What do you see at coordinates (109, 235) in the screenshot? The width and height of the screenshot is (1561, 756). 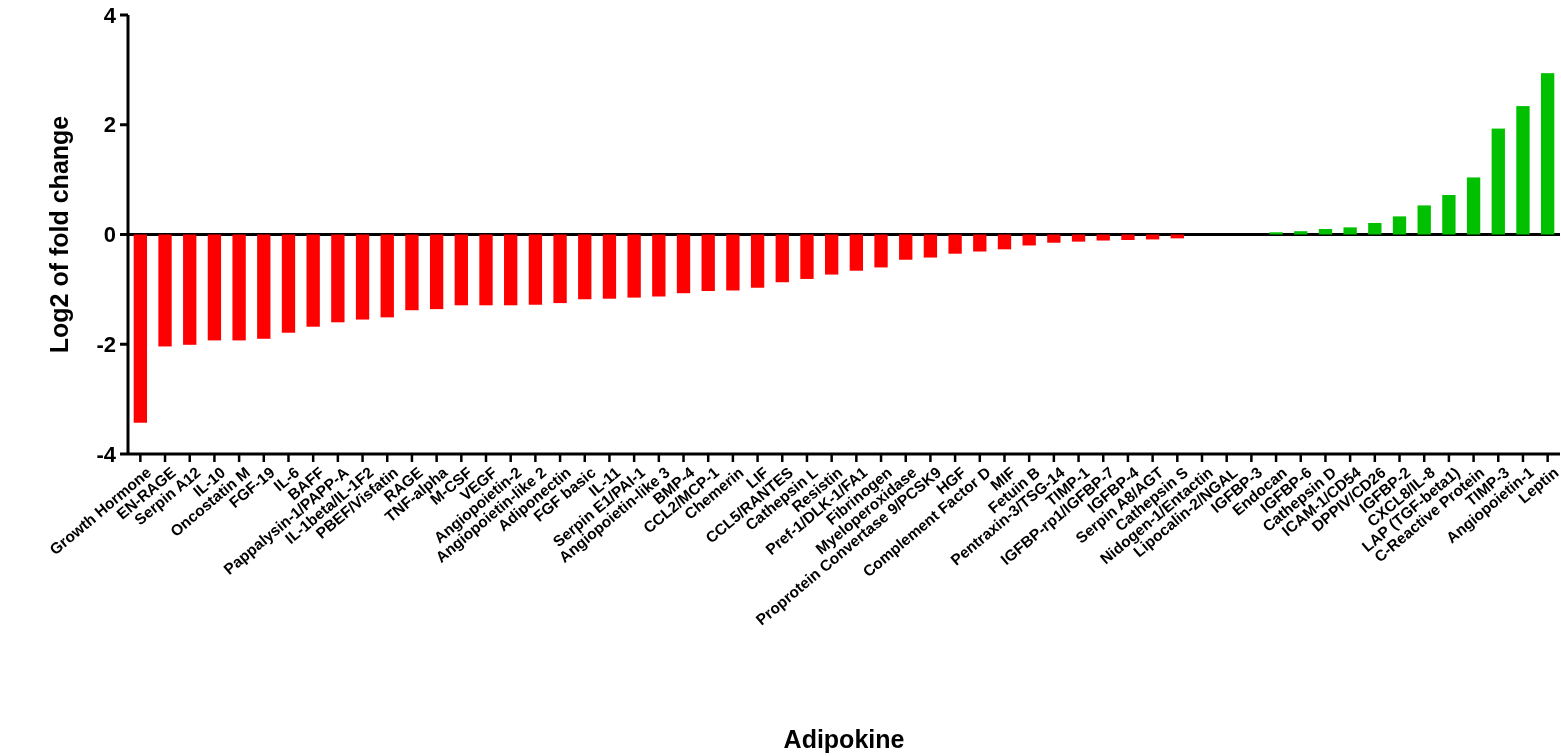 I see `y-tick-label: 0` at bounding box center [109, 235].